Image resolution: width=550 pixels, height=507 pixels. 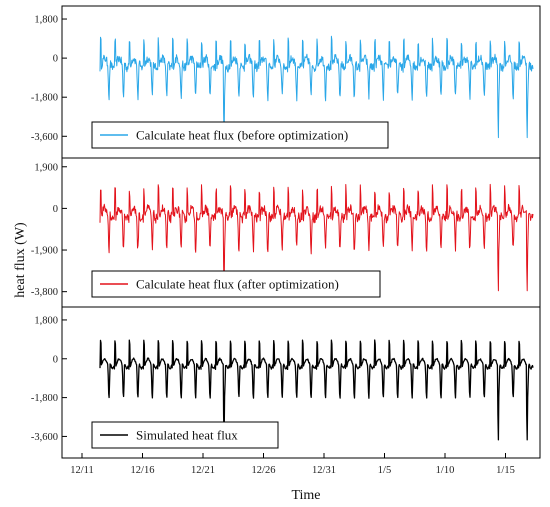 What do you see at coordinates (82, 470) in the screenshot?
I see `x-tick-label: 12/11` at bounding box center [82, 470].